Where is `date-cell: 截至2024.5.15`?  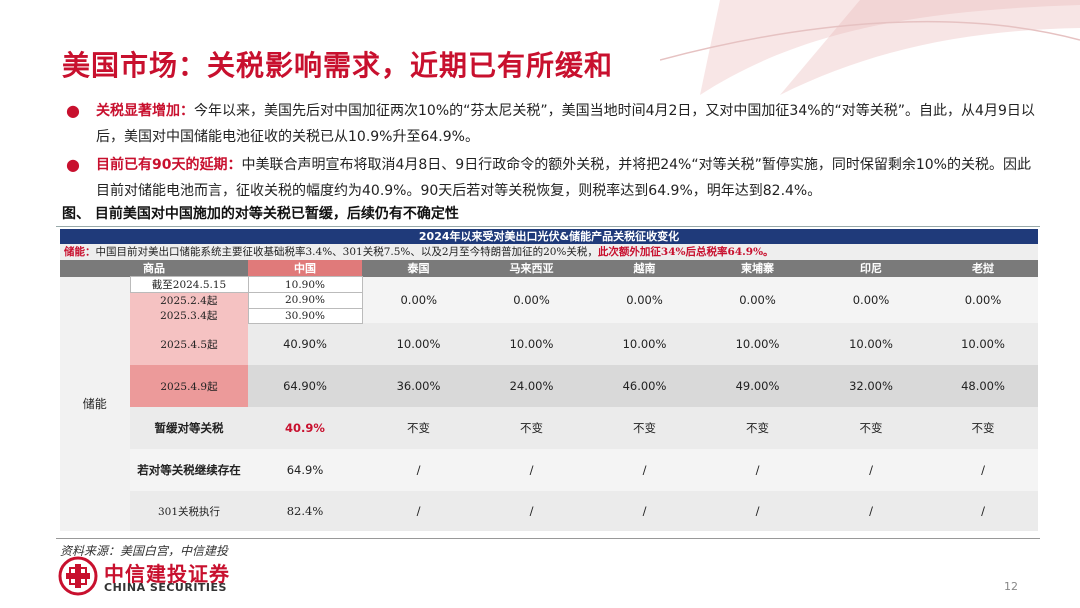
date-cell: 截至2024.5.15 is located at coordinates (189, 284).